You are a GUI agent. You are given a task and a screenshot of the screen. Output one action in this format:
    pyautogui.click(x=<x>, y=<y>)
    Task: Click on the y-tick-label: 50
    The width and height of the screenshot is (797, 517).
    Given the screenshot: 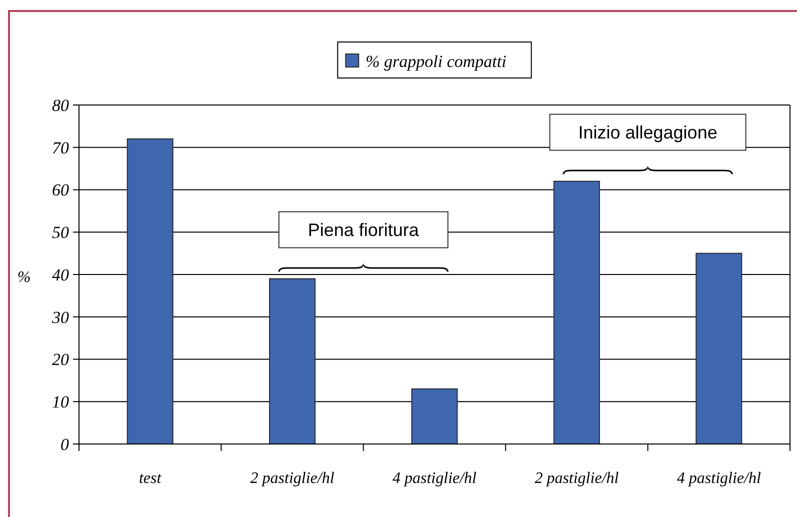 What is the action you would take?
    pyautogui.click(x=61, y=232)
    